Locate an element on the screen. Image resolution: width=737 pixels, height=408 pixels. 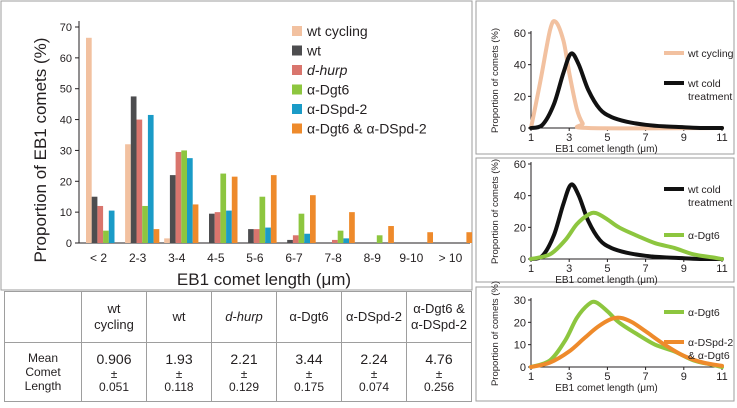
legend-label: α-Dgt6 is located at coordinates (704, 313).